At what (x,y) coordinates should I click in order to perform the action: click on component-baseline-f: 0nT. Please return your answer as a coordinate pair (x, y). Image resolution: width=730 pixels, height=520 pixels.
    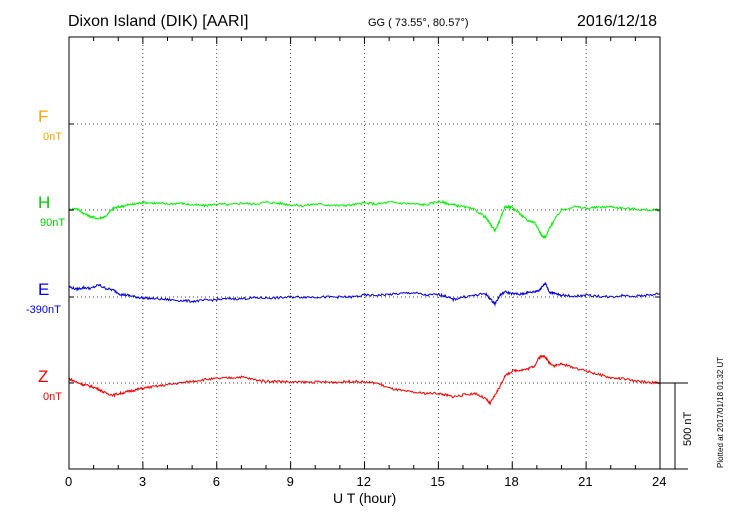
    Looking at the image, I should click on (52, 137).